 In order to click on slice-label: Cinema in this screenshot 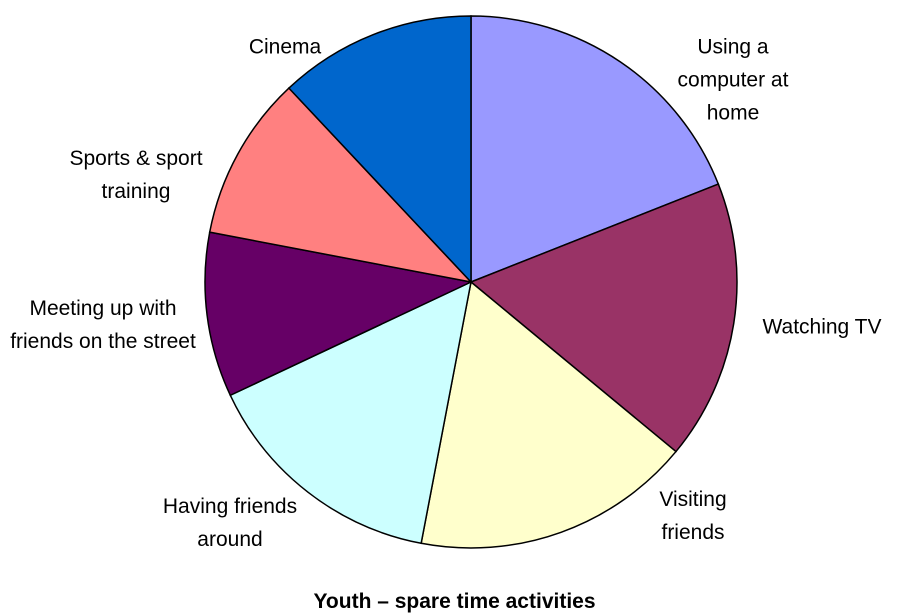, I will do `click(285, 47)`.